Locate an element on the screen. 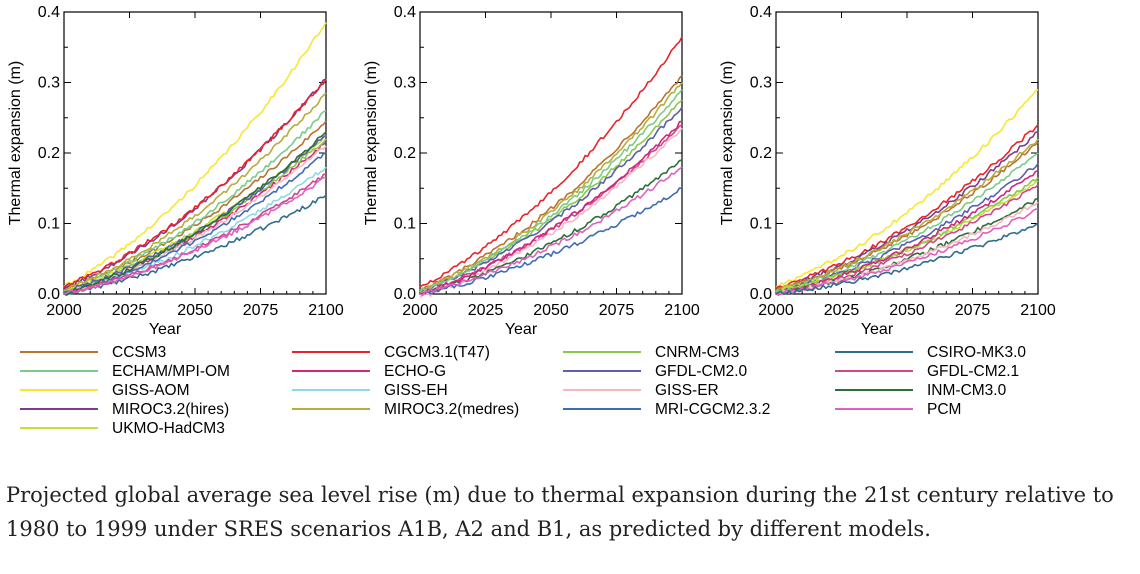  legend-label: UKMO-HadCM3 is located at coordinates (168, 428).